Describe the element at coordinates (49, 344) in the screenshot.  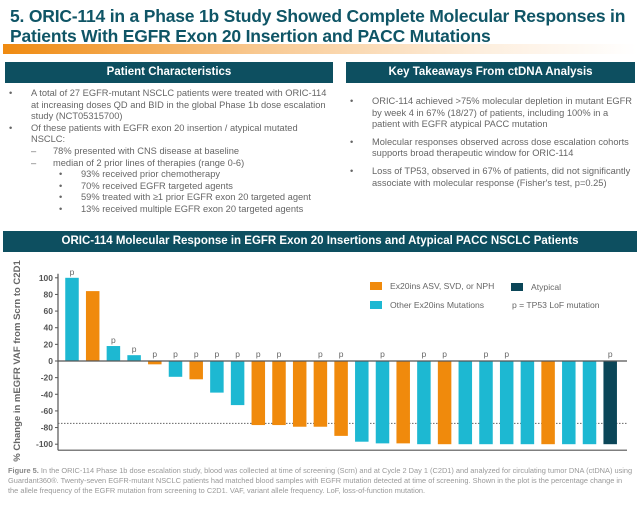
I see `y-tick-label: 20` at that location.